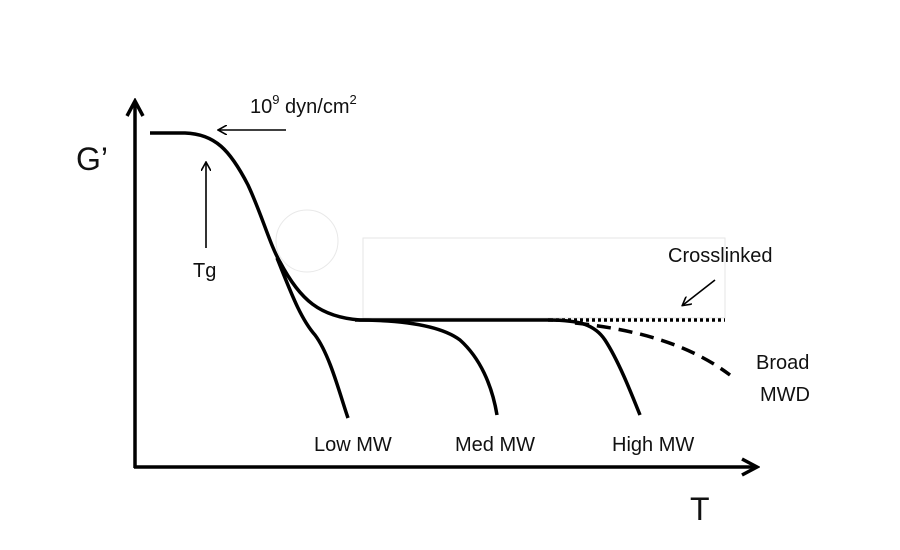  I want to click on crosslinked-arrow, so click(699, 292).